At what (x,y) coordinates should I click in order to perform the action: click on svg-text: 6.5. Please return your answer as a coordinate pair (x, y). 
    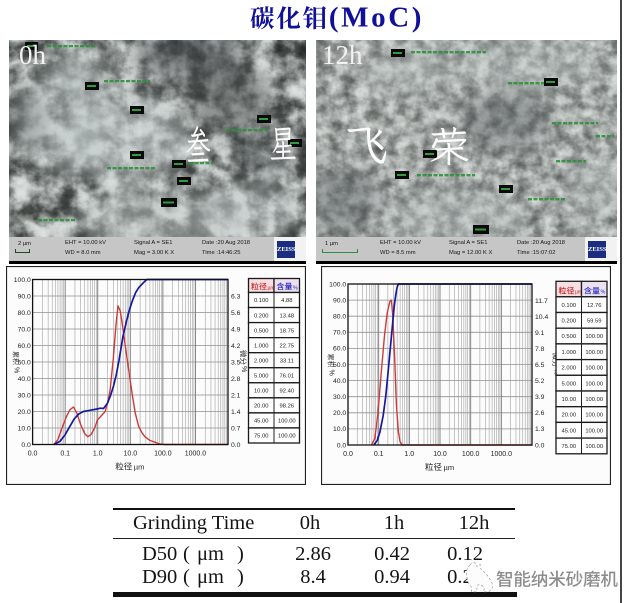
    Looking at the image, I should click on (540, 365).